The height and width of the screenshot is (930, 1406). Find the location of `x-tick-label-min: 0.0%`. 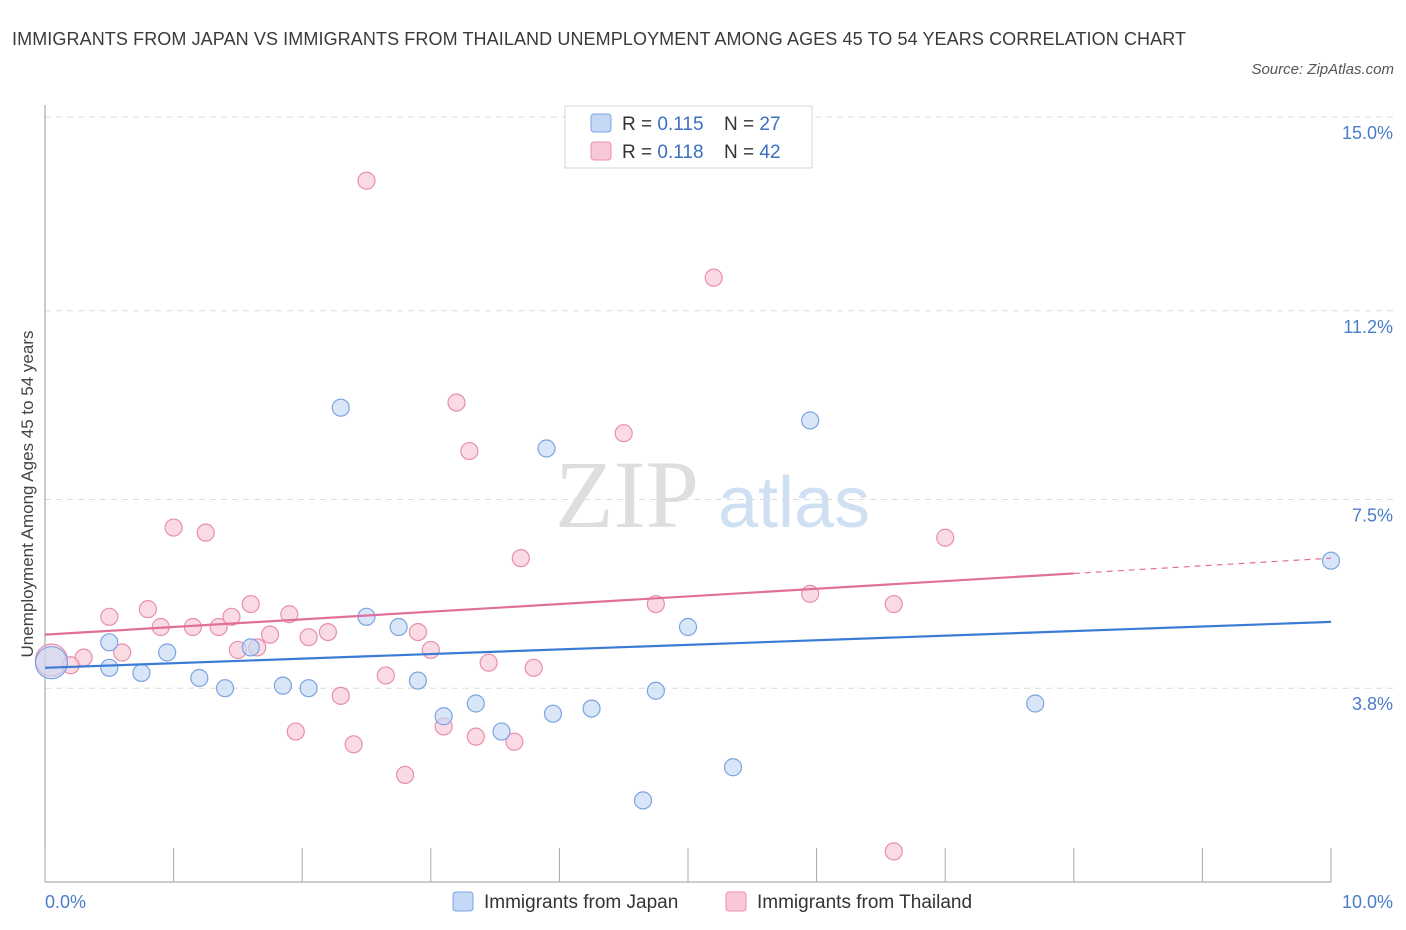

x-tick-label-min: 0.0% is located at coordinates (65, 902).